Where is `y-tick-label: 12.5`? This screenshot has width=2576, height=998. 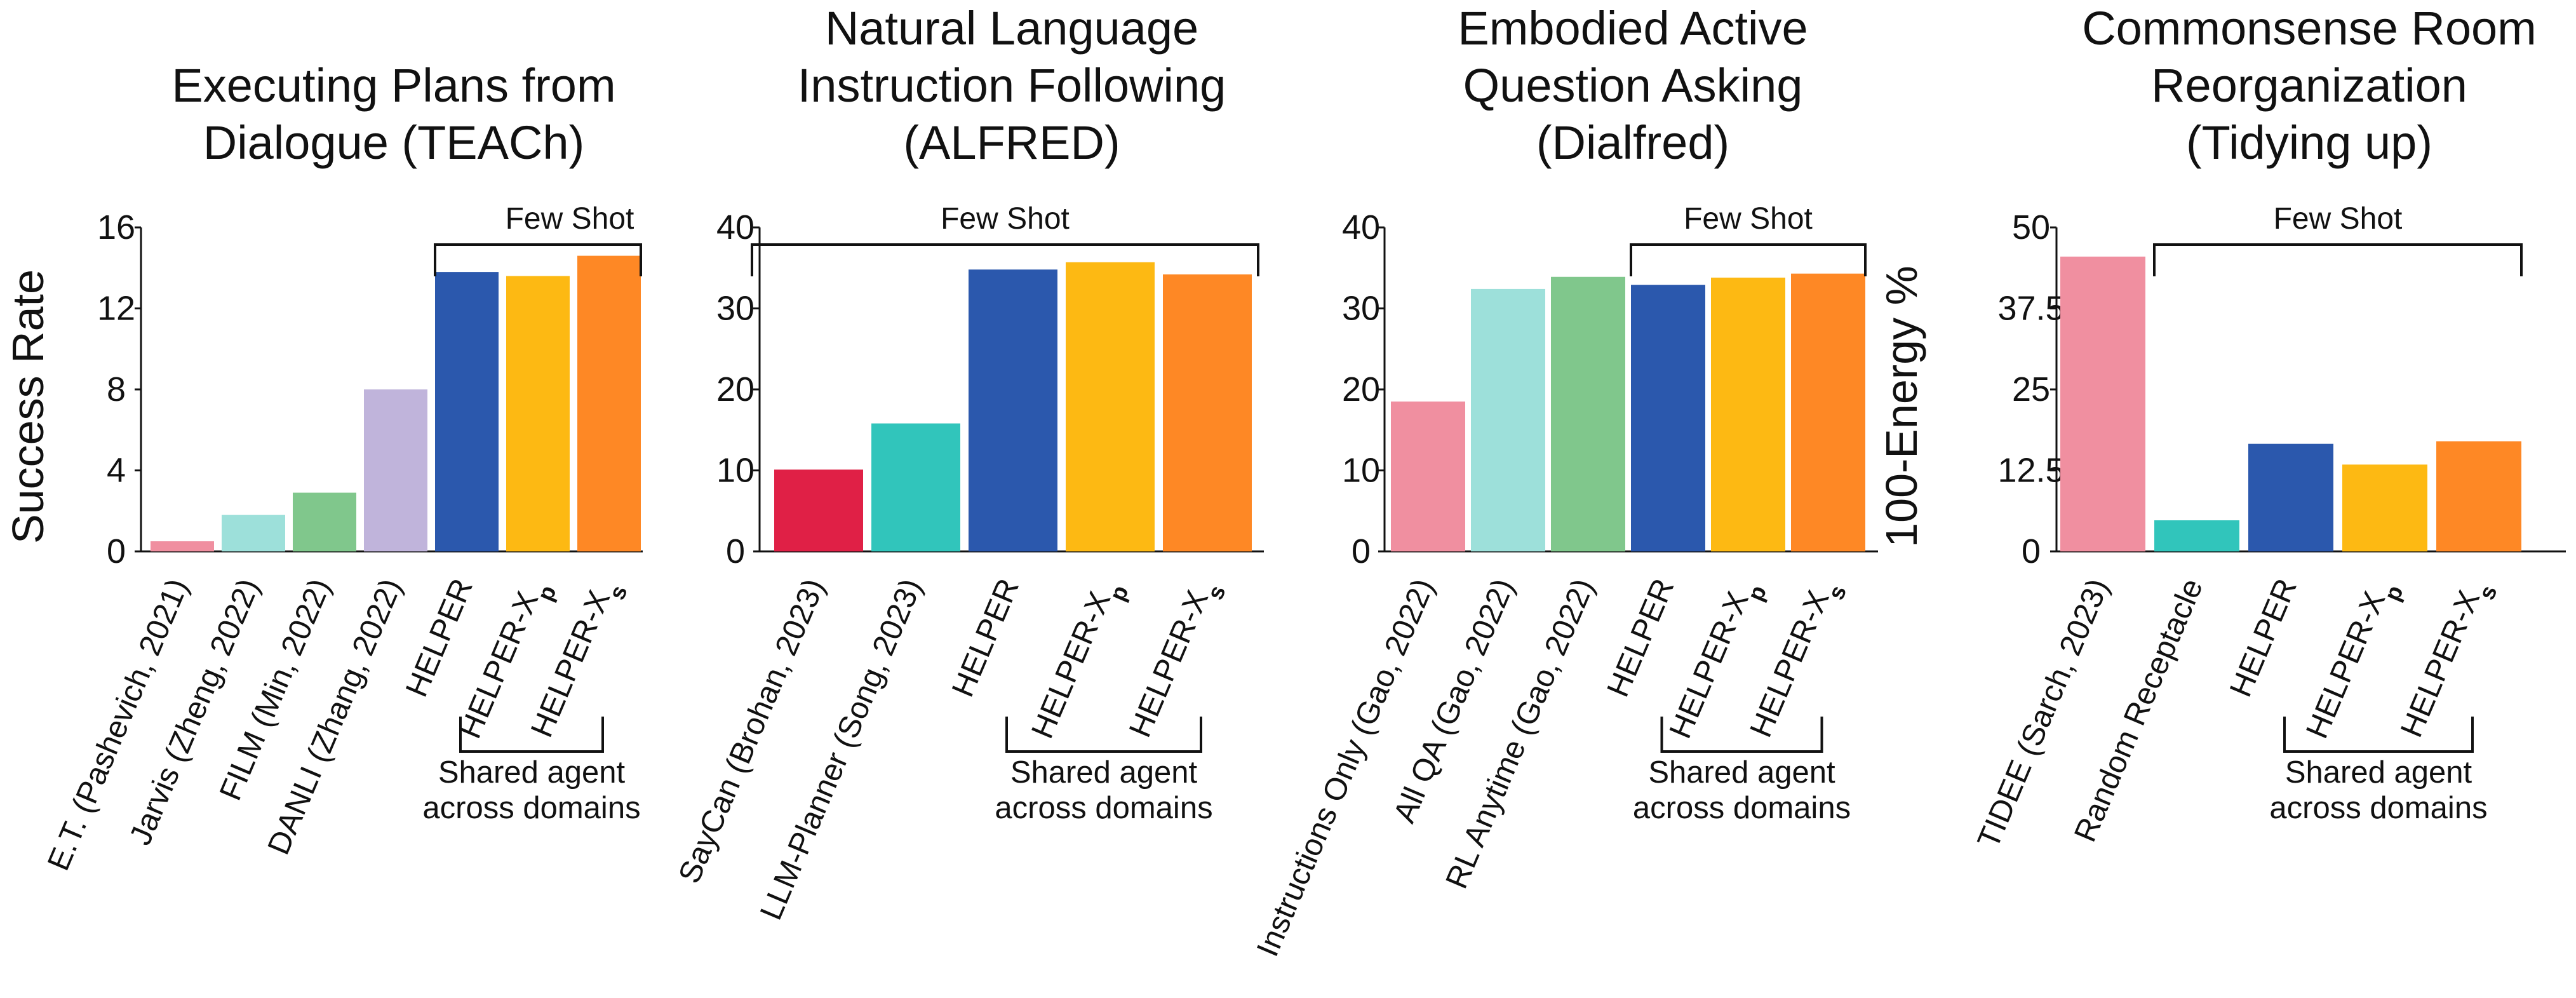
y-tick-label: 12.5 is located at coordinates (2030, 471).